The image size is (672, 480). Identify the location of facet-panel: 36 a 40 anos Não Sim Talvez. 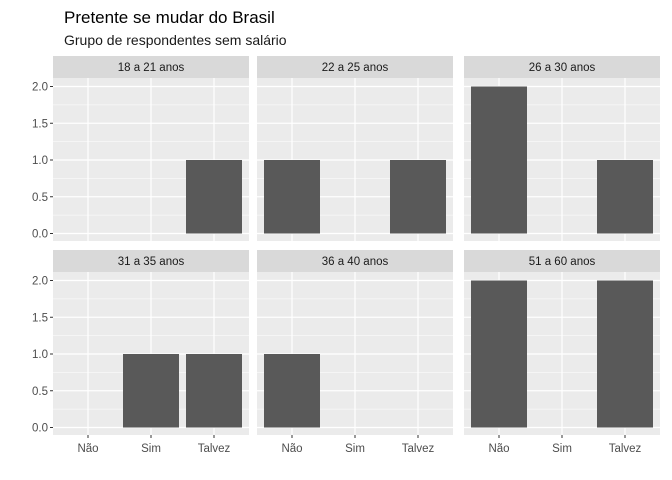
(355, 352).